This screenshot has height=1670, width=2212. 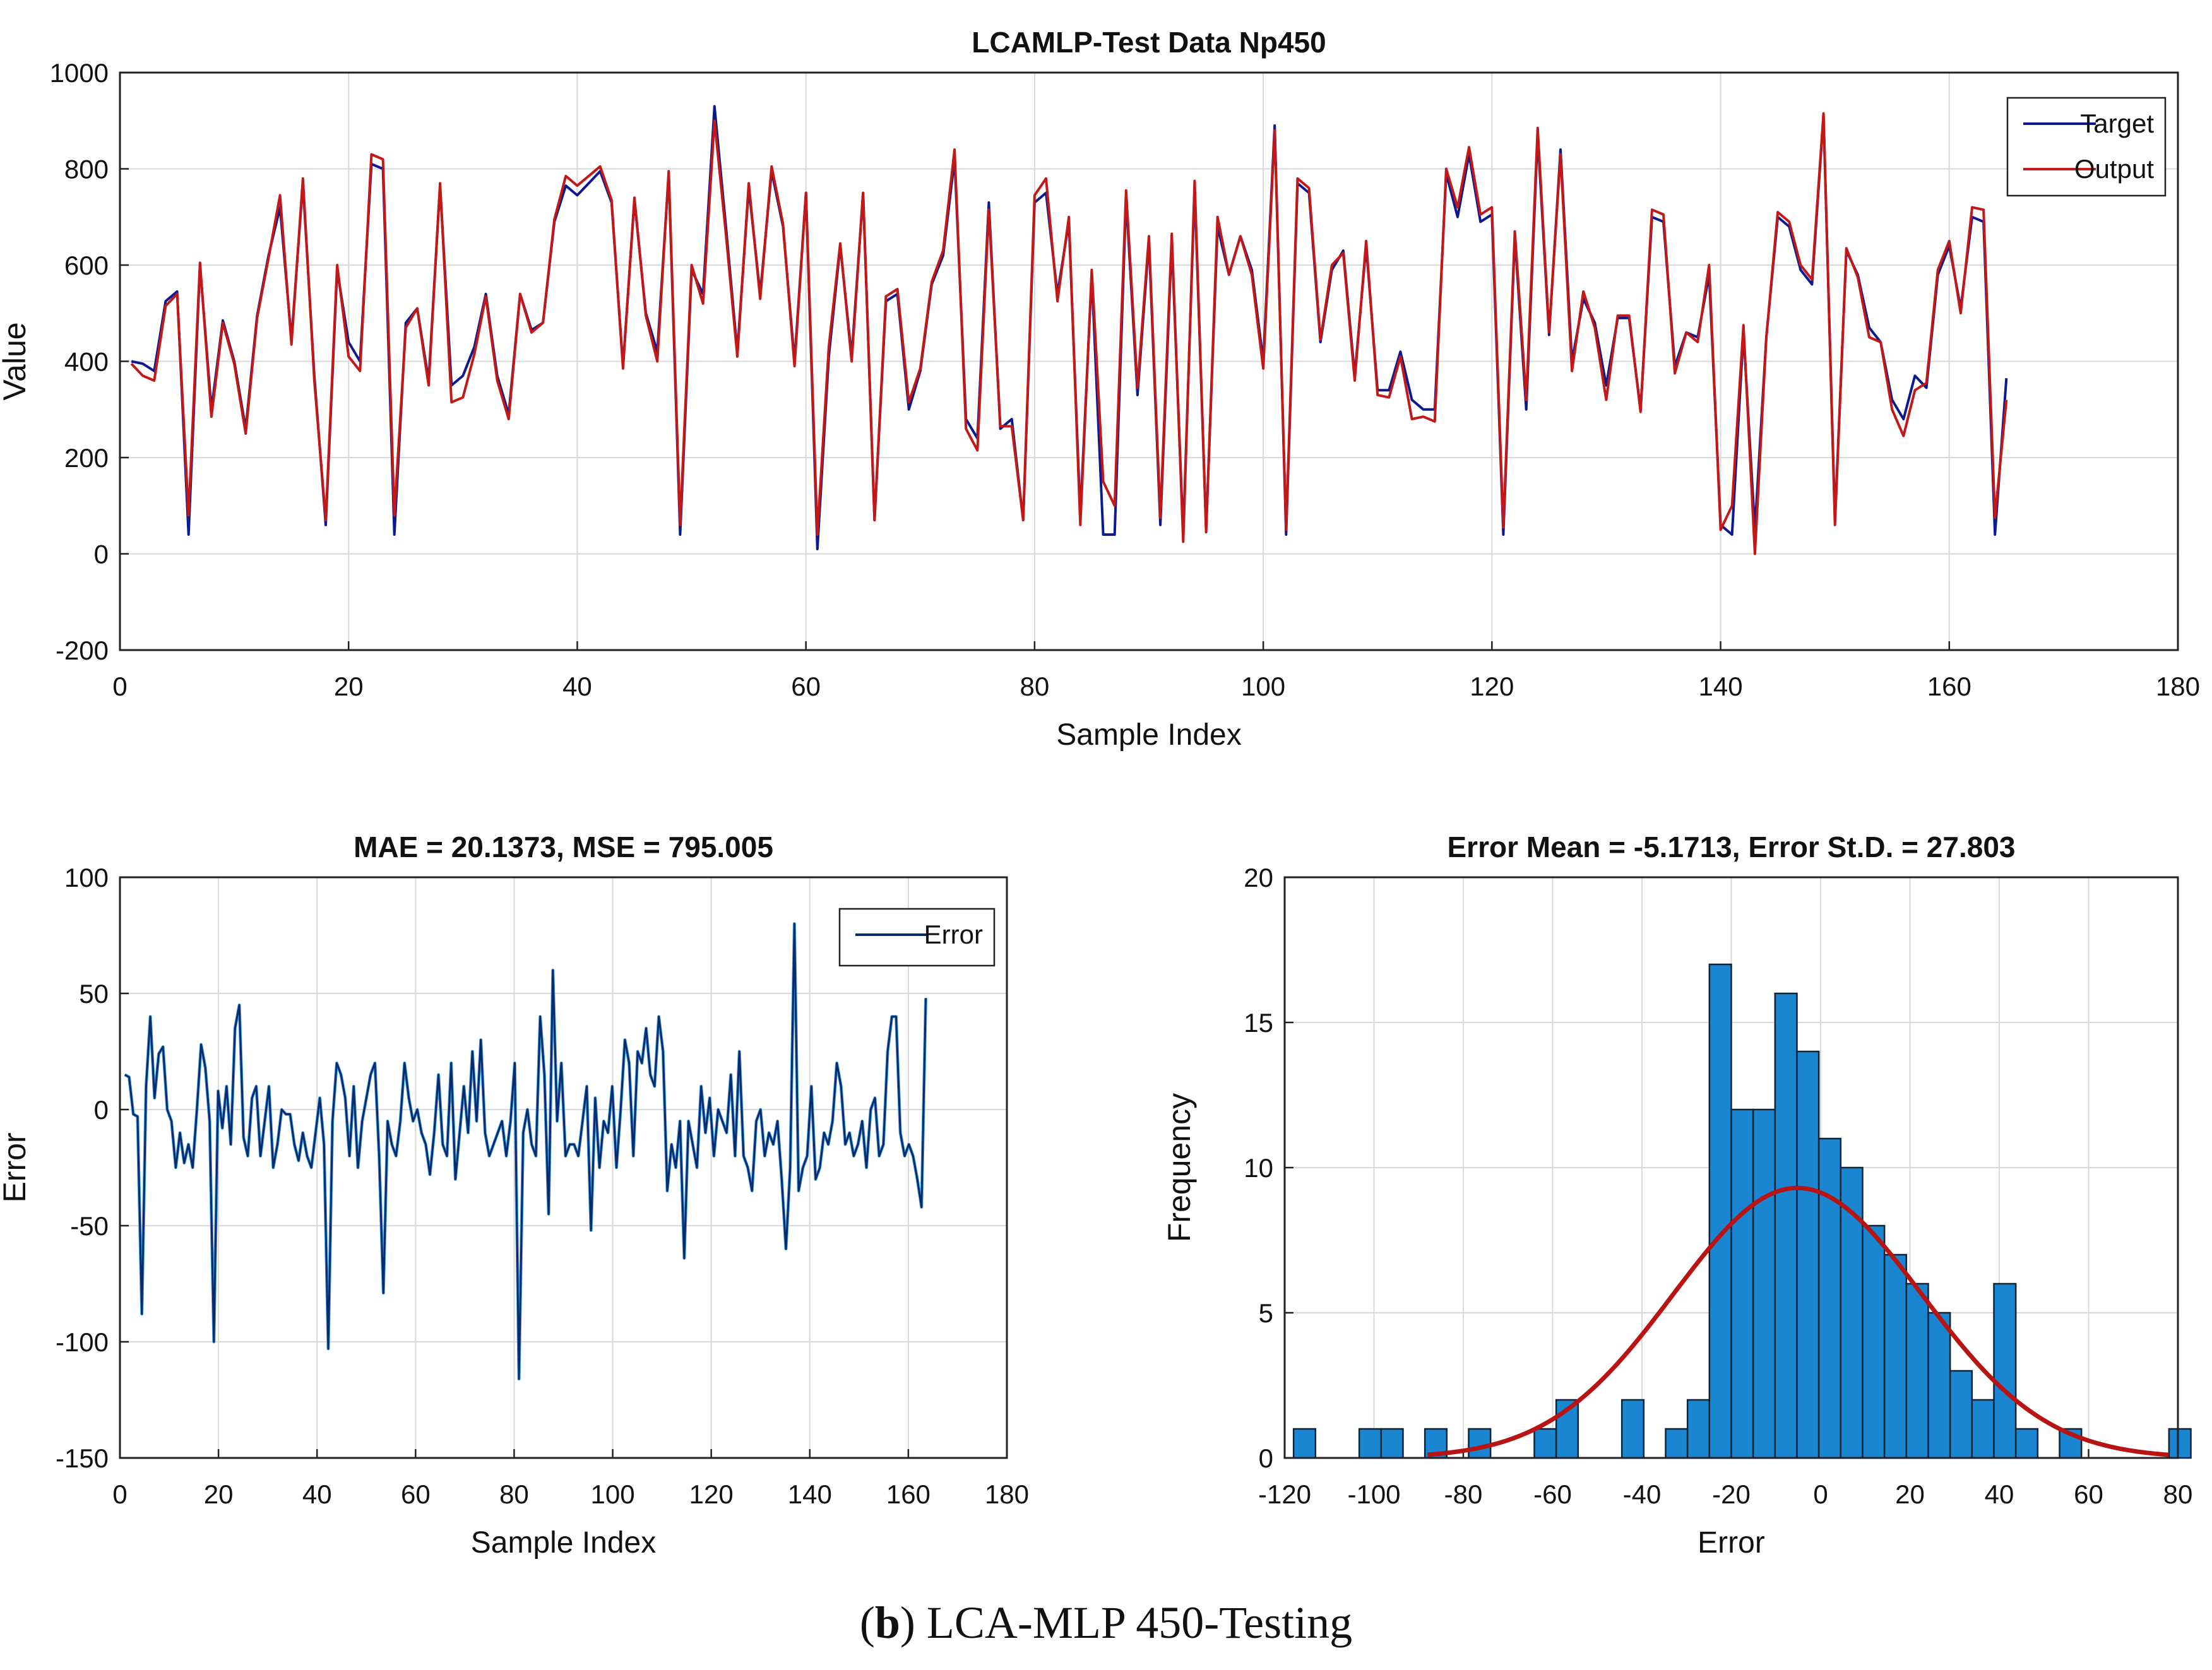 I want to click on top-chart-xtick-label: 40, so click(x=577, y=686).